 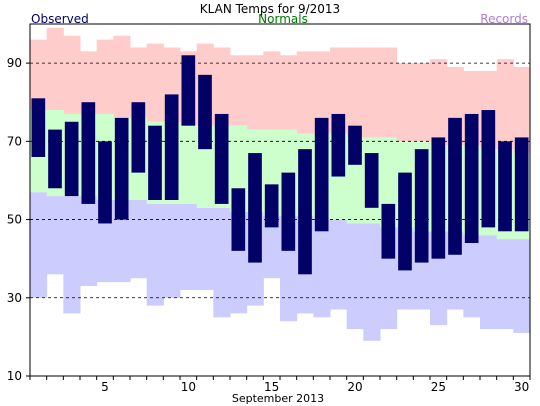 I want to click on y-axis: 10 30 50 70 90, so click(x=18, y=219).